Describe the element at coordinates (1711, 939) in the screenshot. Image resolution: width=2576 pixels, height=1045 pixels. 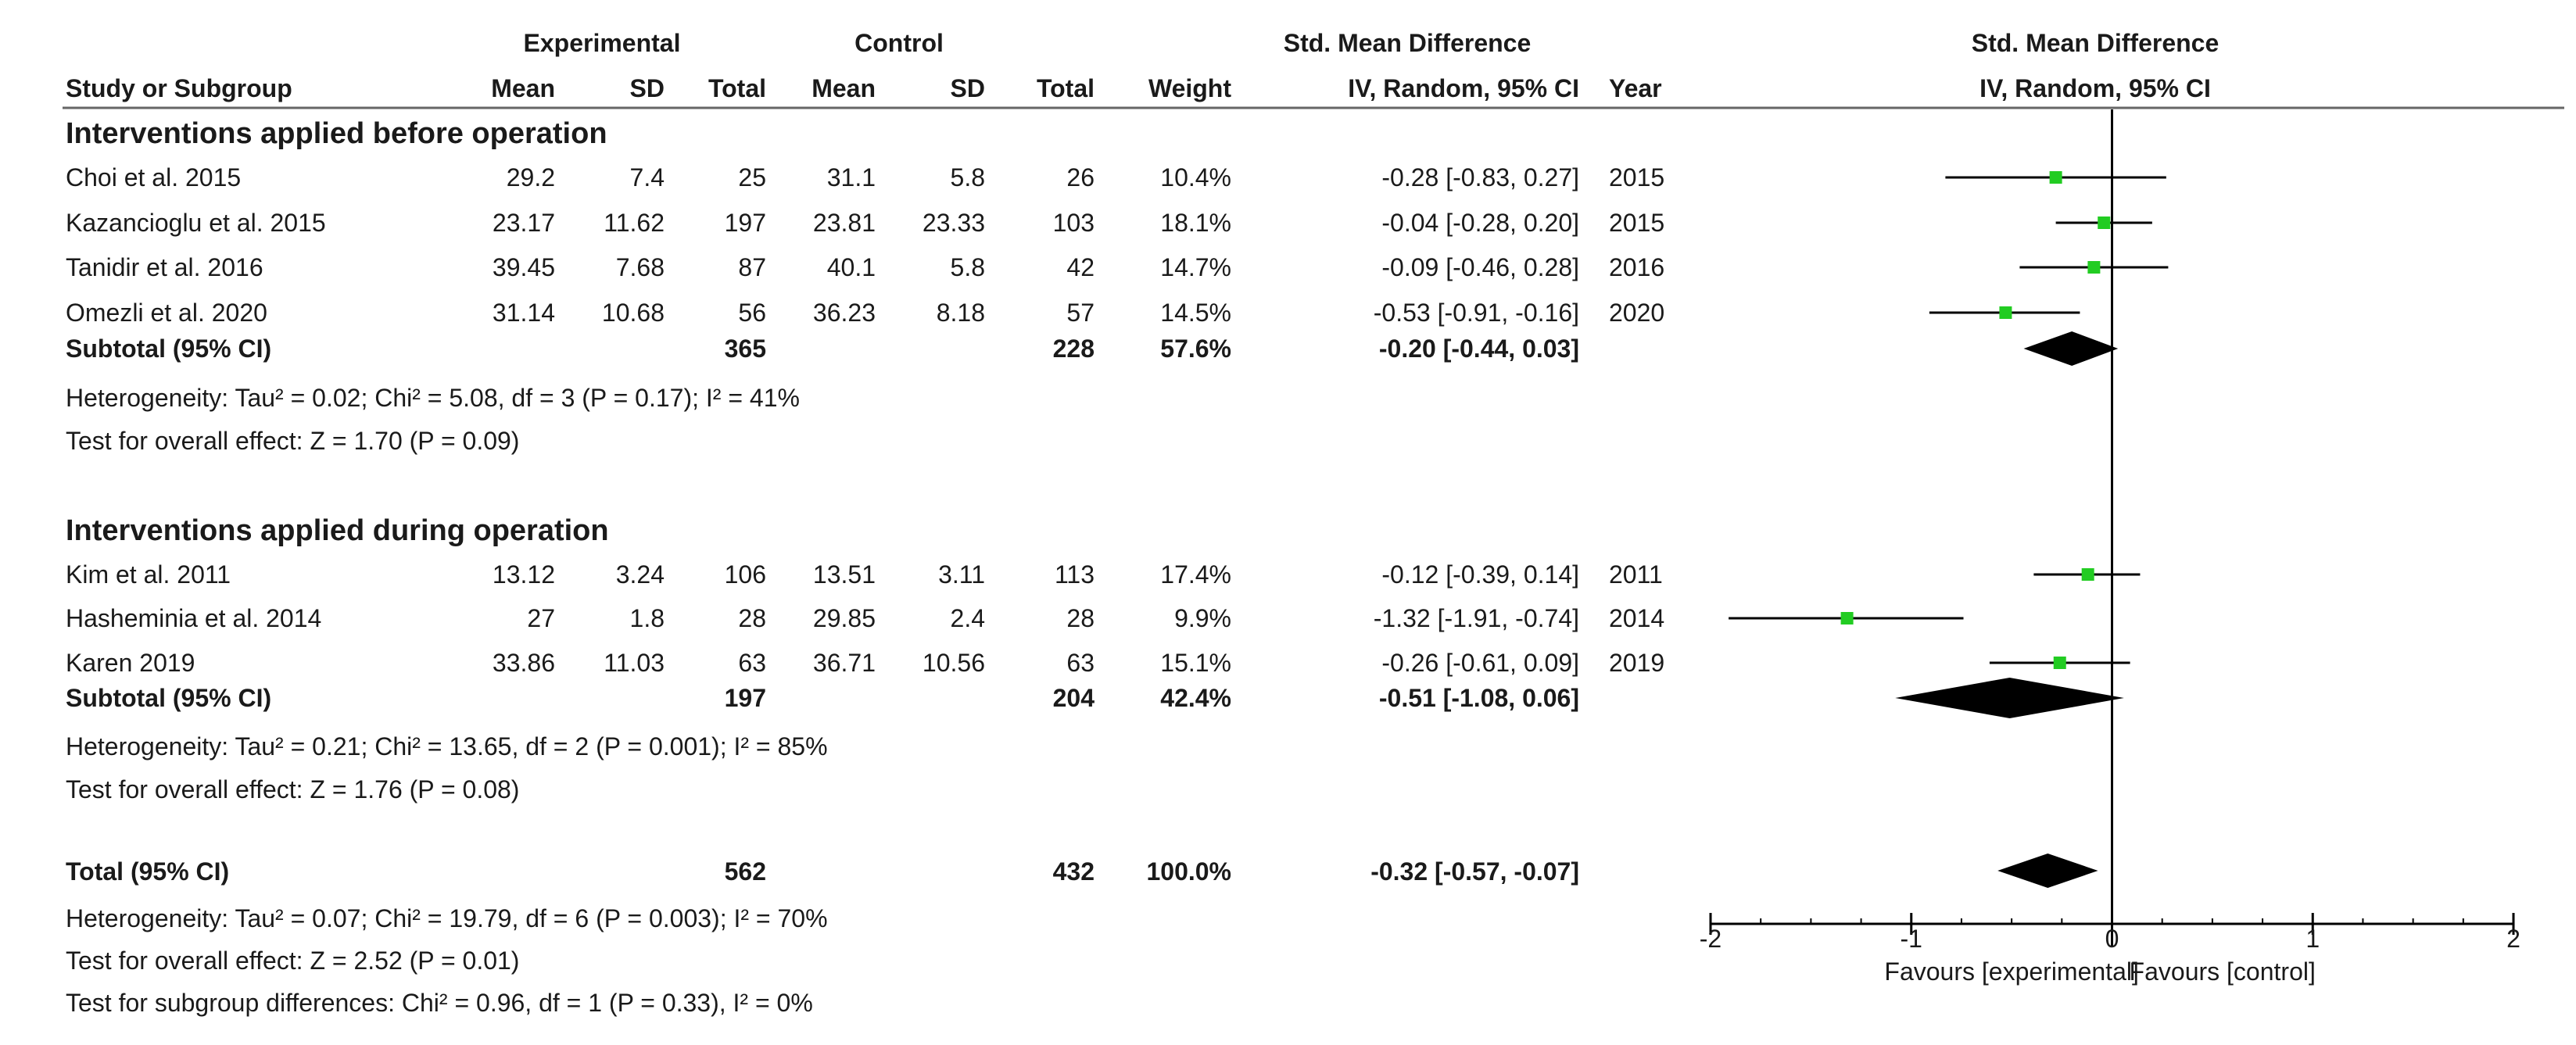
I see `x-tick-label: -2` at that location.